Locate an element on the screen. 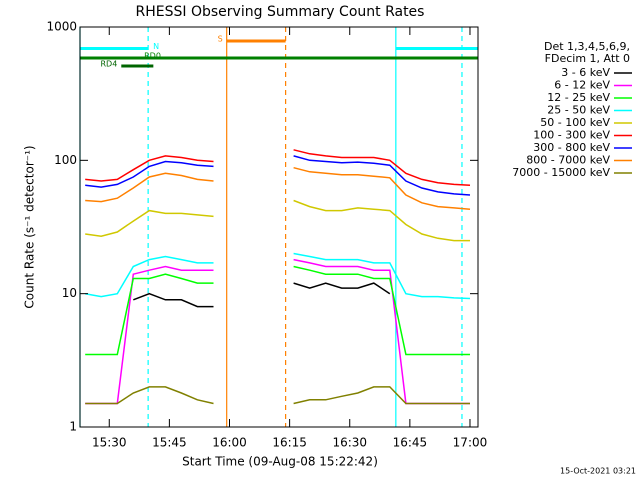 Image resolution: width=640 pixels, height=480 pixels. legend-label: 100 - 300 keV is located at coordinates (571, 135).